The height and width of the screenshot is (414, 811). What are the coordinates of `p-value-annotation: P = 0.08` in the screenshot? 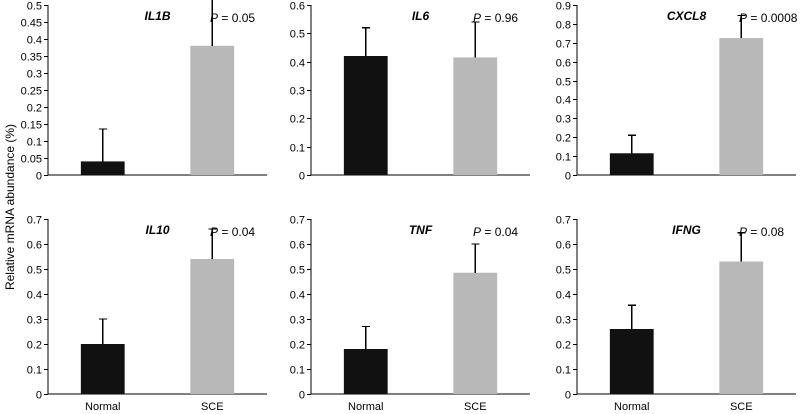 It's located at (761, 232).